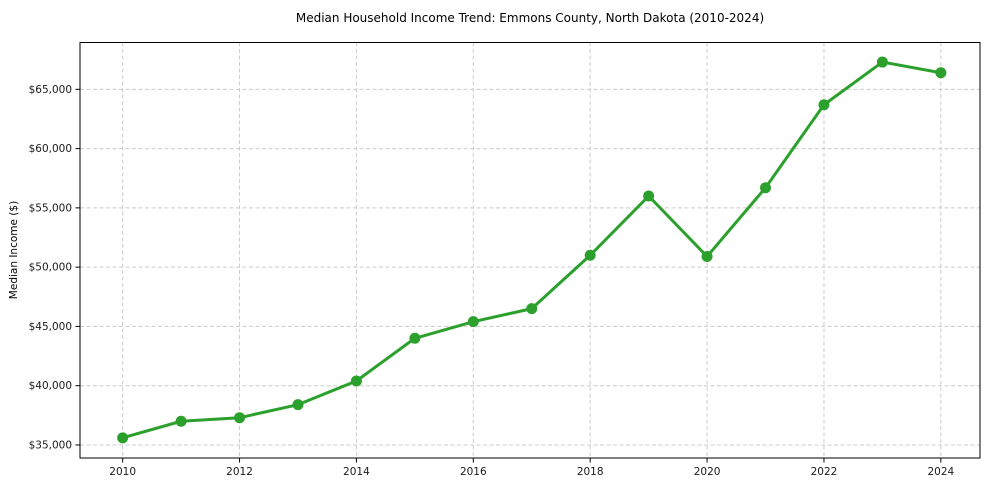 This screenshot has height=490, width=989. Describe the element at coordinates (356, 472) in the screenshot. I see `x-tick-label-2014: 2014` at that location.